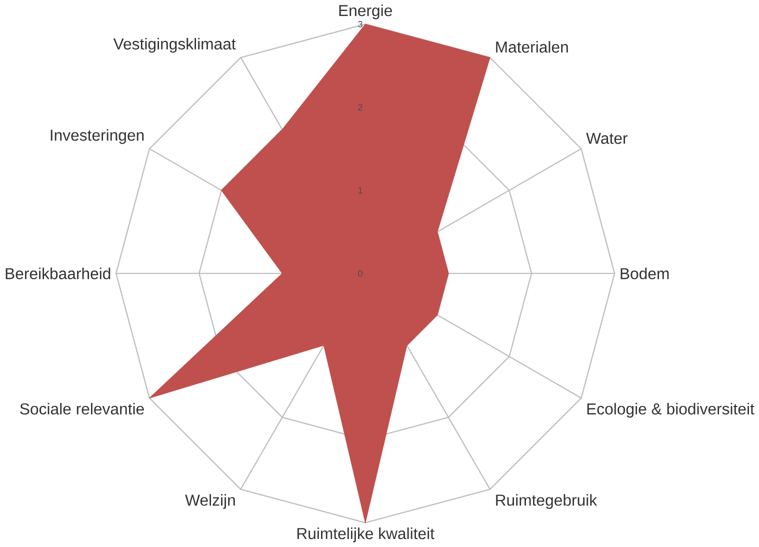 The image size is (759, 547). I want to click on spoke-label: Ecologie & biodiversiteit, so click(670, 410).